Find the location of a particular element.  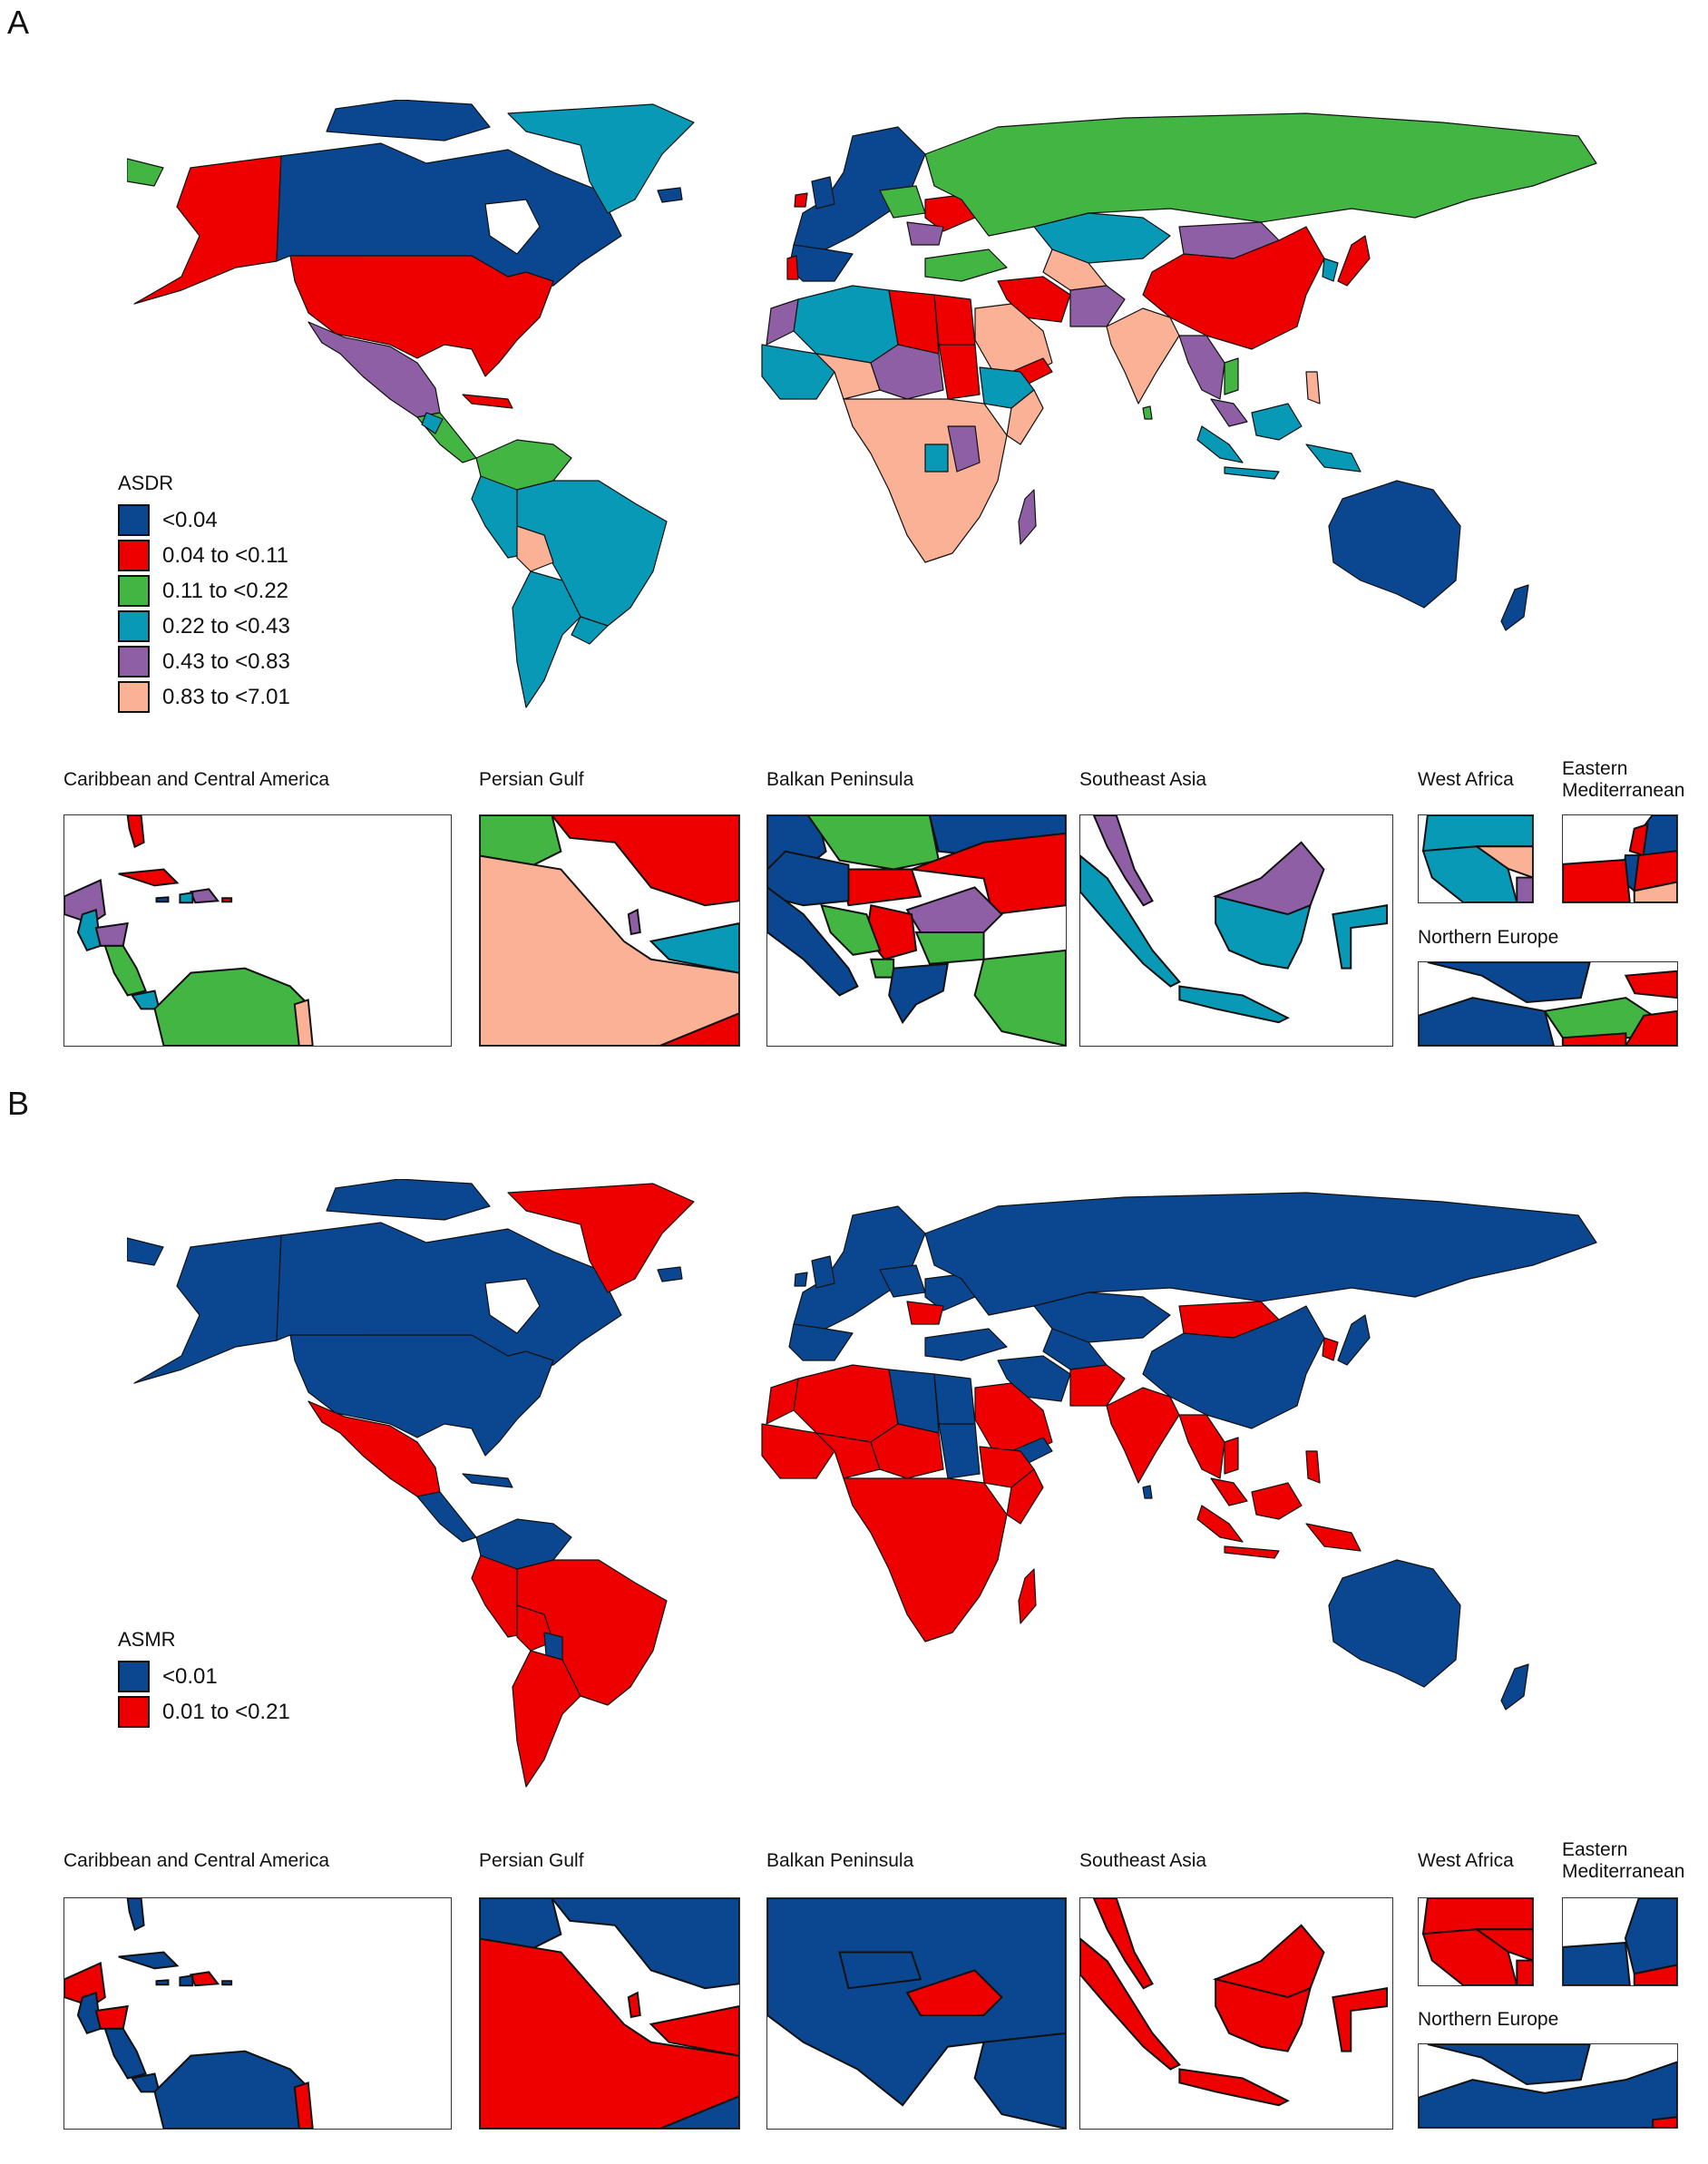

legend-item: 0.43 to <0.83 is located at coordinates (204, 661).